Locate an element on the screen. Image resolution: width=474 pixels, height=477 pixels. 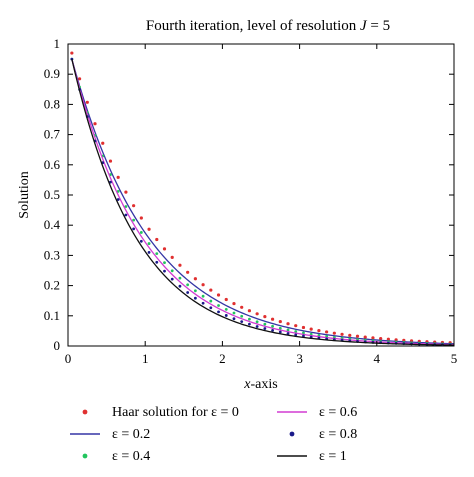
legend-label-3: ε = 0.6 is located at coordinates (338, 412).